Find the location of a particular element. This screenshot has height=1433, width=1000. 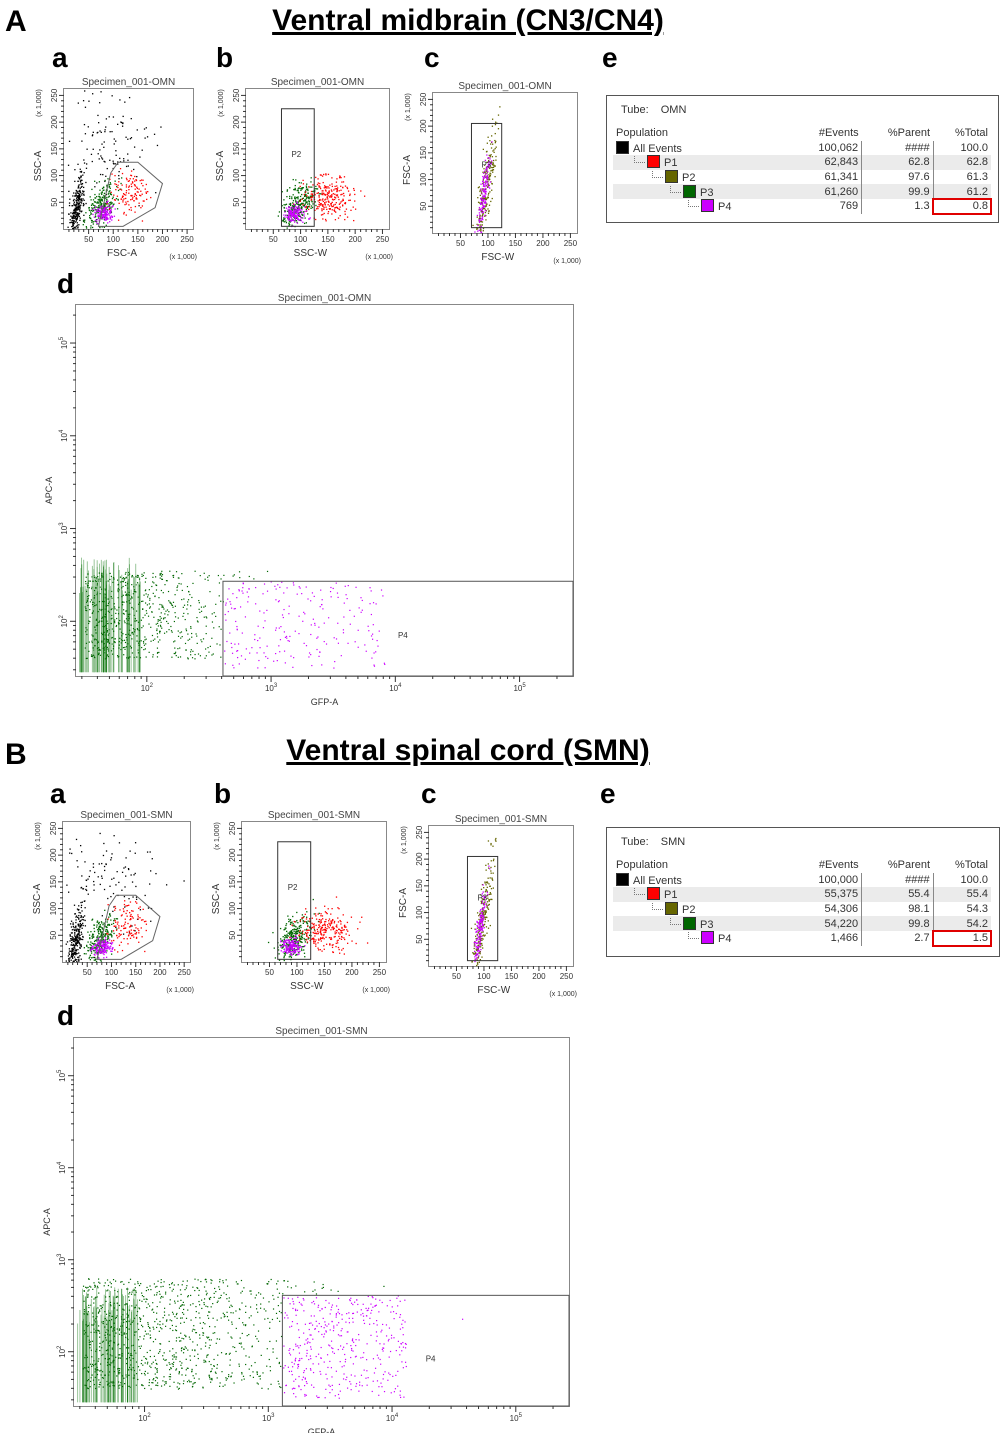

y-tick-label: 100 is located at coordinates (54, 175).